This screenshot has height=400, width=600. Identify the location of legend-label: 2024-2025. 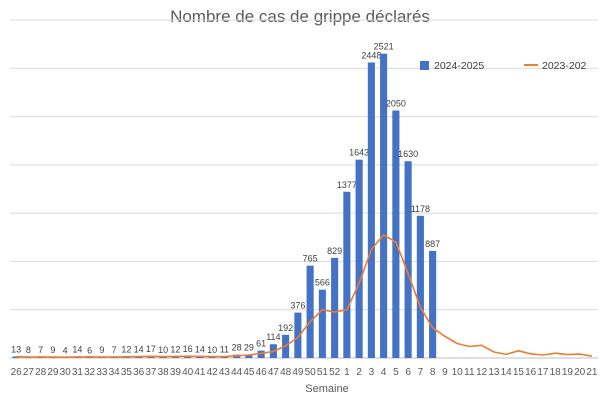
(459, 66).